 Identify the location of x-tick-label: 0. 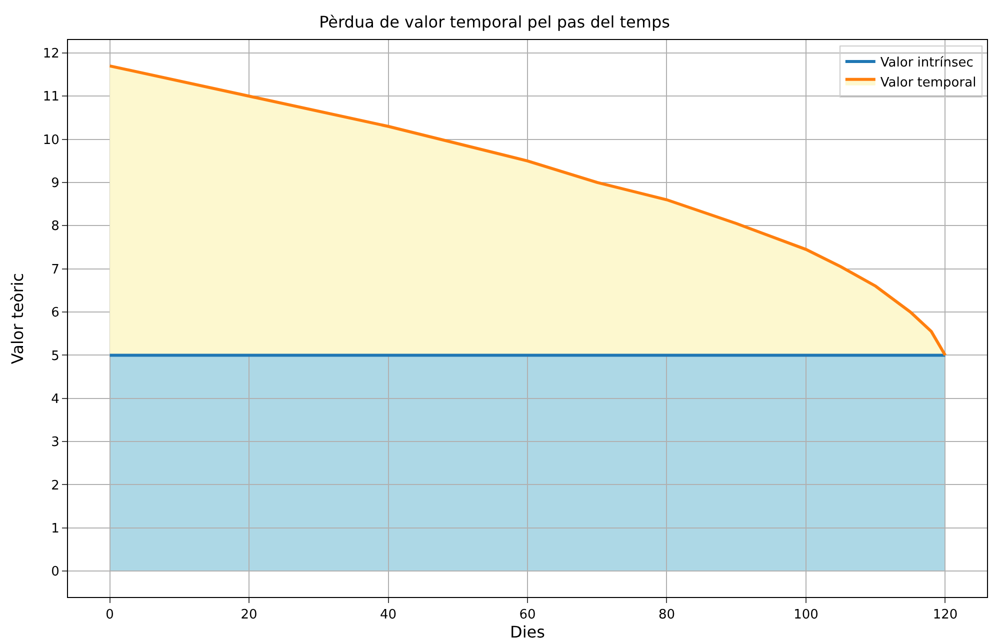
(110, 615).